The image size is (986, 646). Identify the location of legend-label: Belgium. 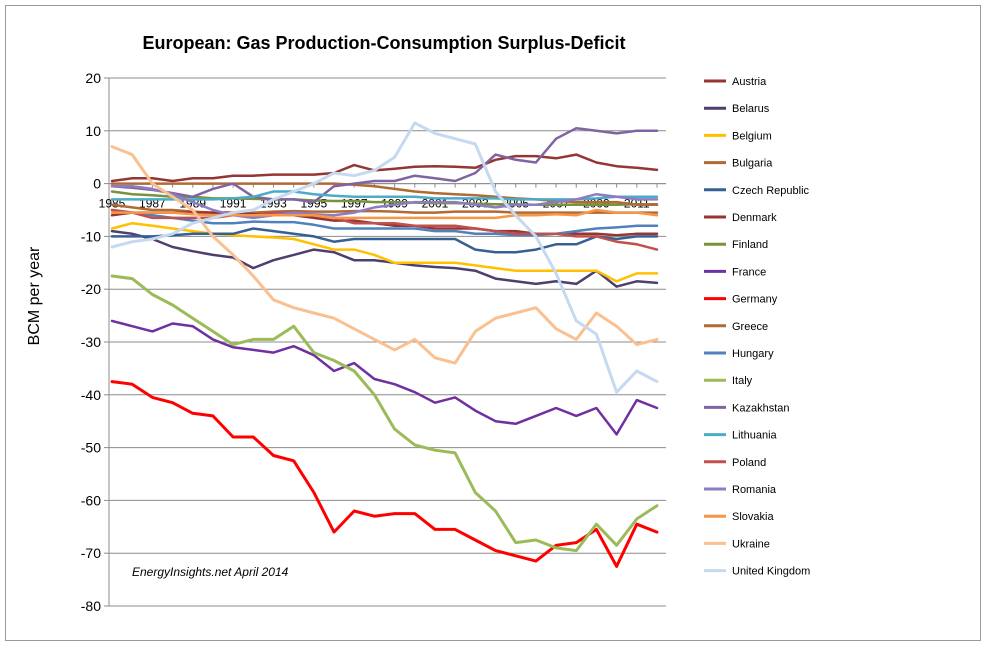
(752, 136).